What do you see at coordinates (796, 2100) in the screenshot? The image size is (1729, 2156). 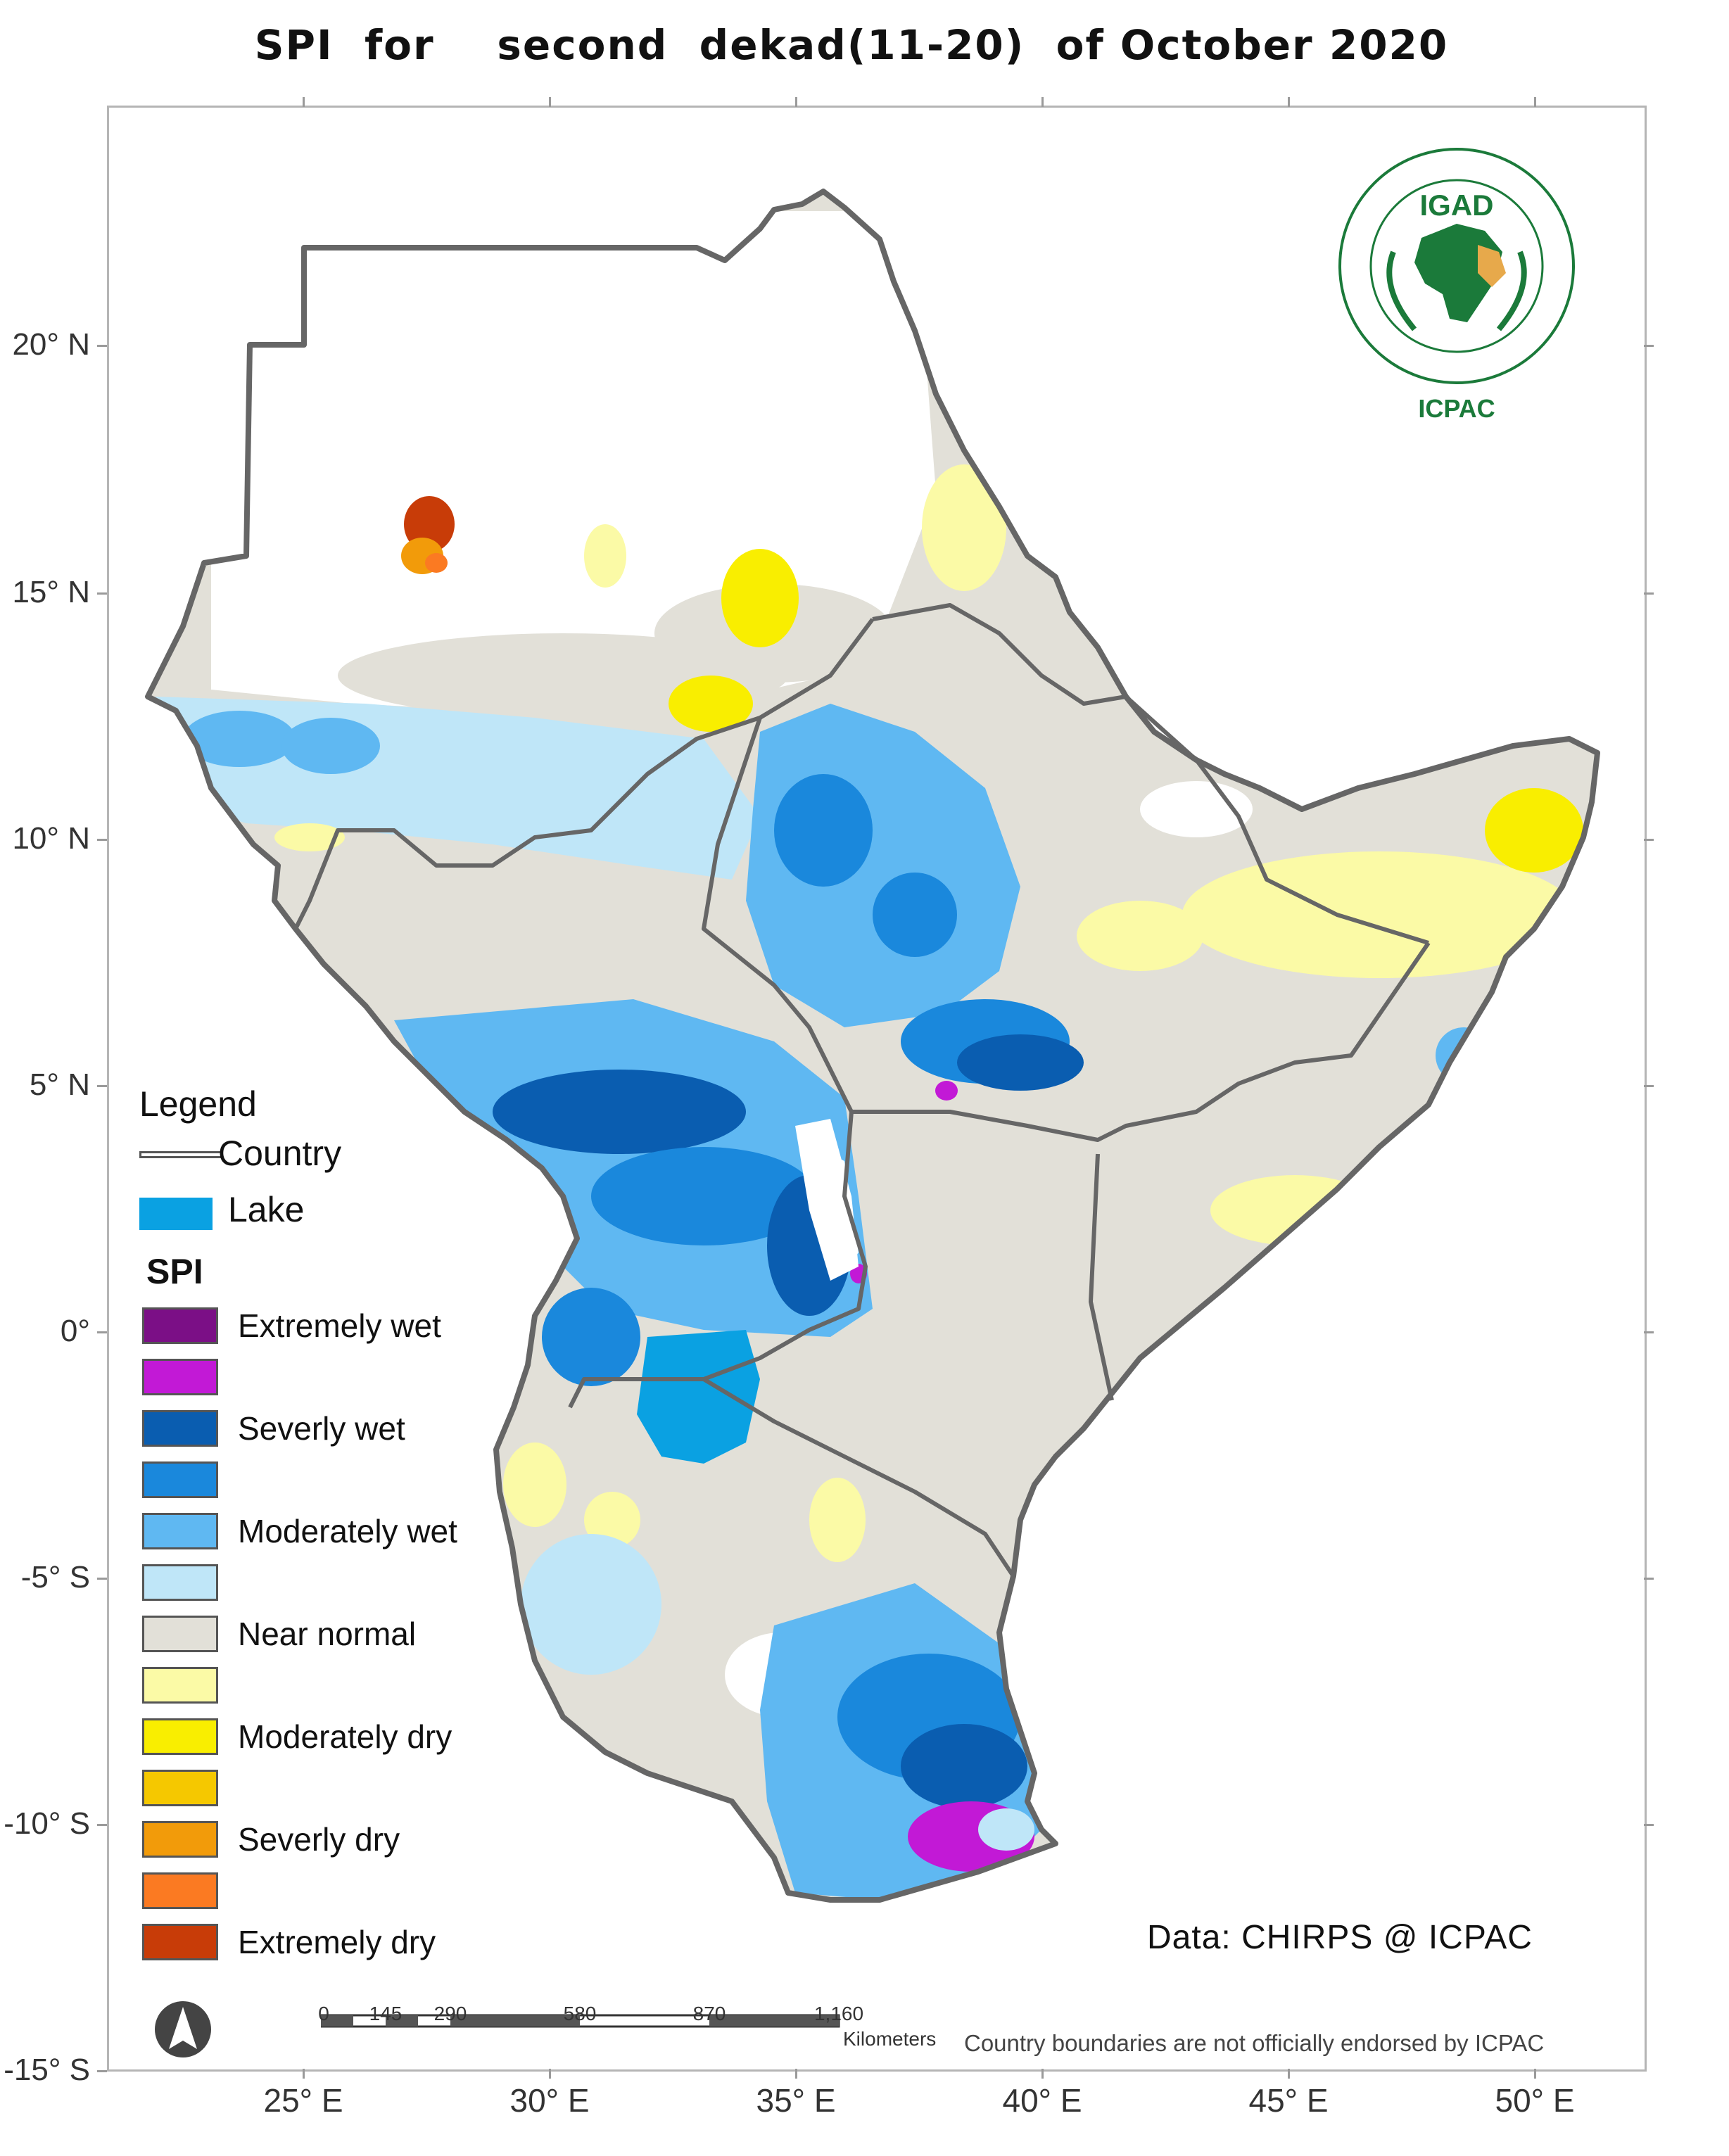 I see `lon-label-35e: 35° E` at bounding box center [796, 2100].